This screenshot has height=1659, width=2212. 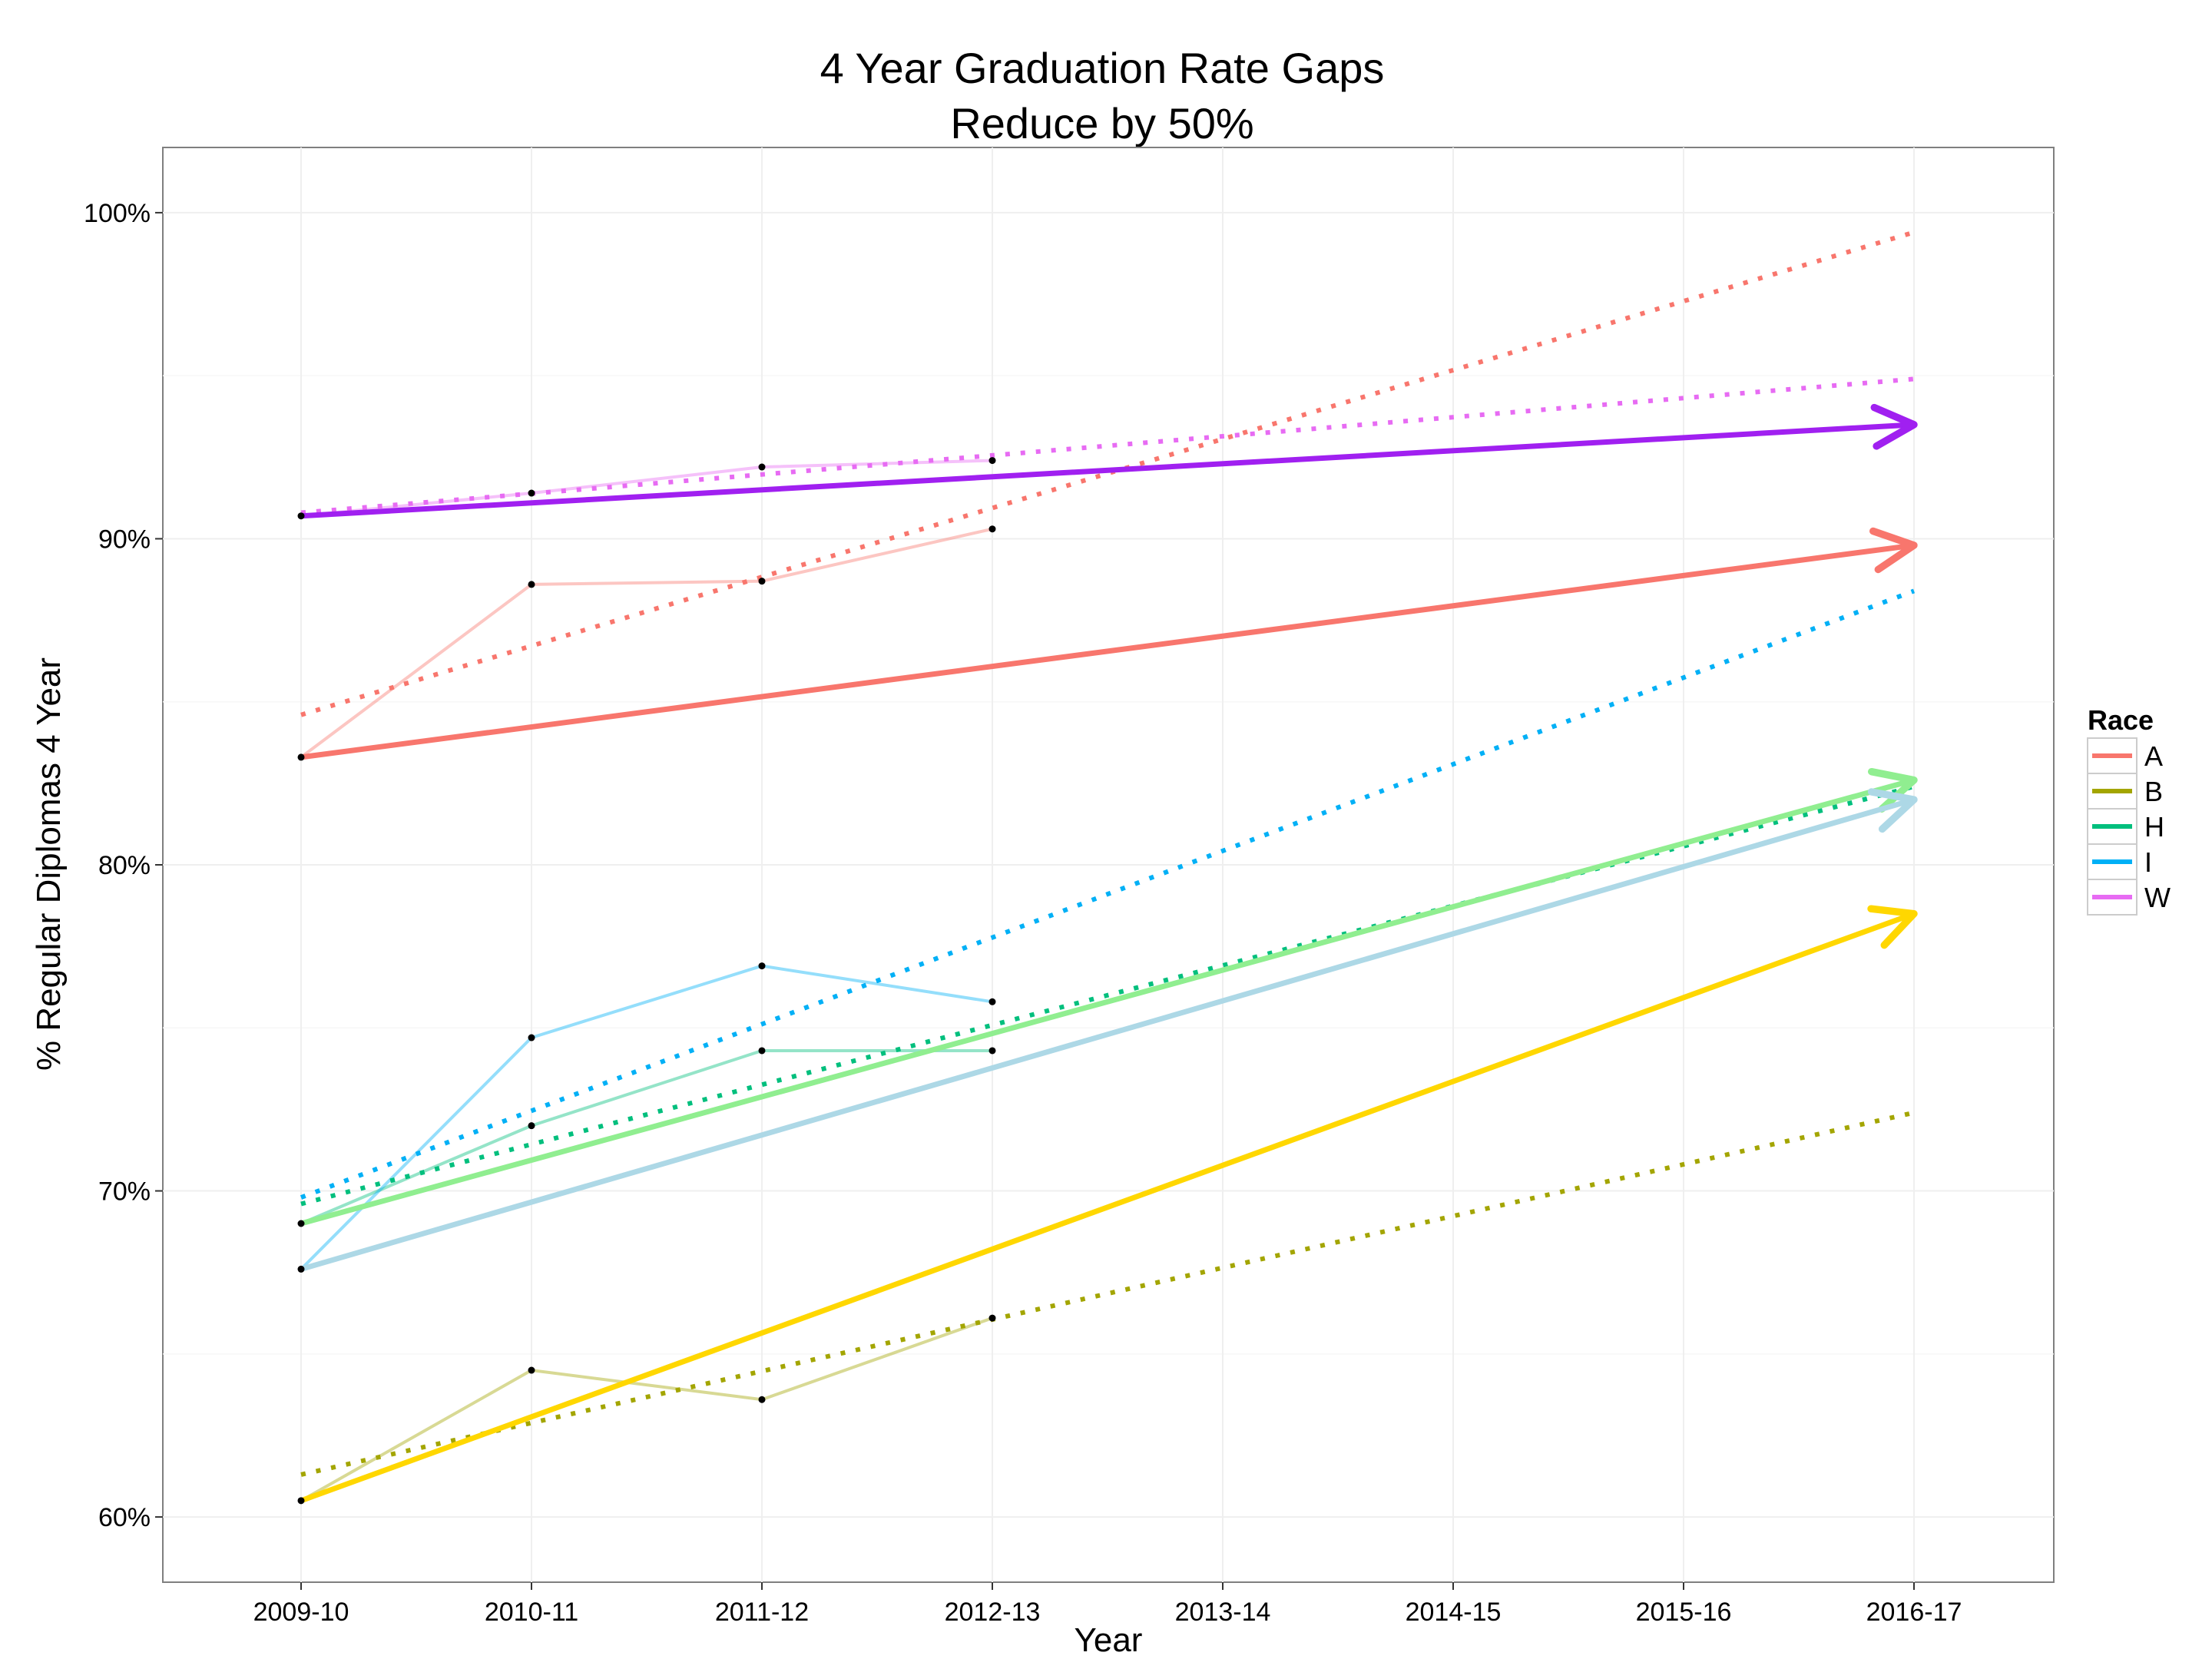 What do you see at coordinates (1109, 1640) in the screenshot?
I see `x-axis-title: Year` at bounding box center [1109, 1640].